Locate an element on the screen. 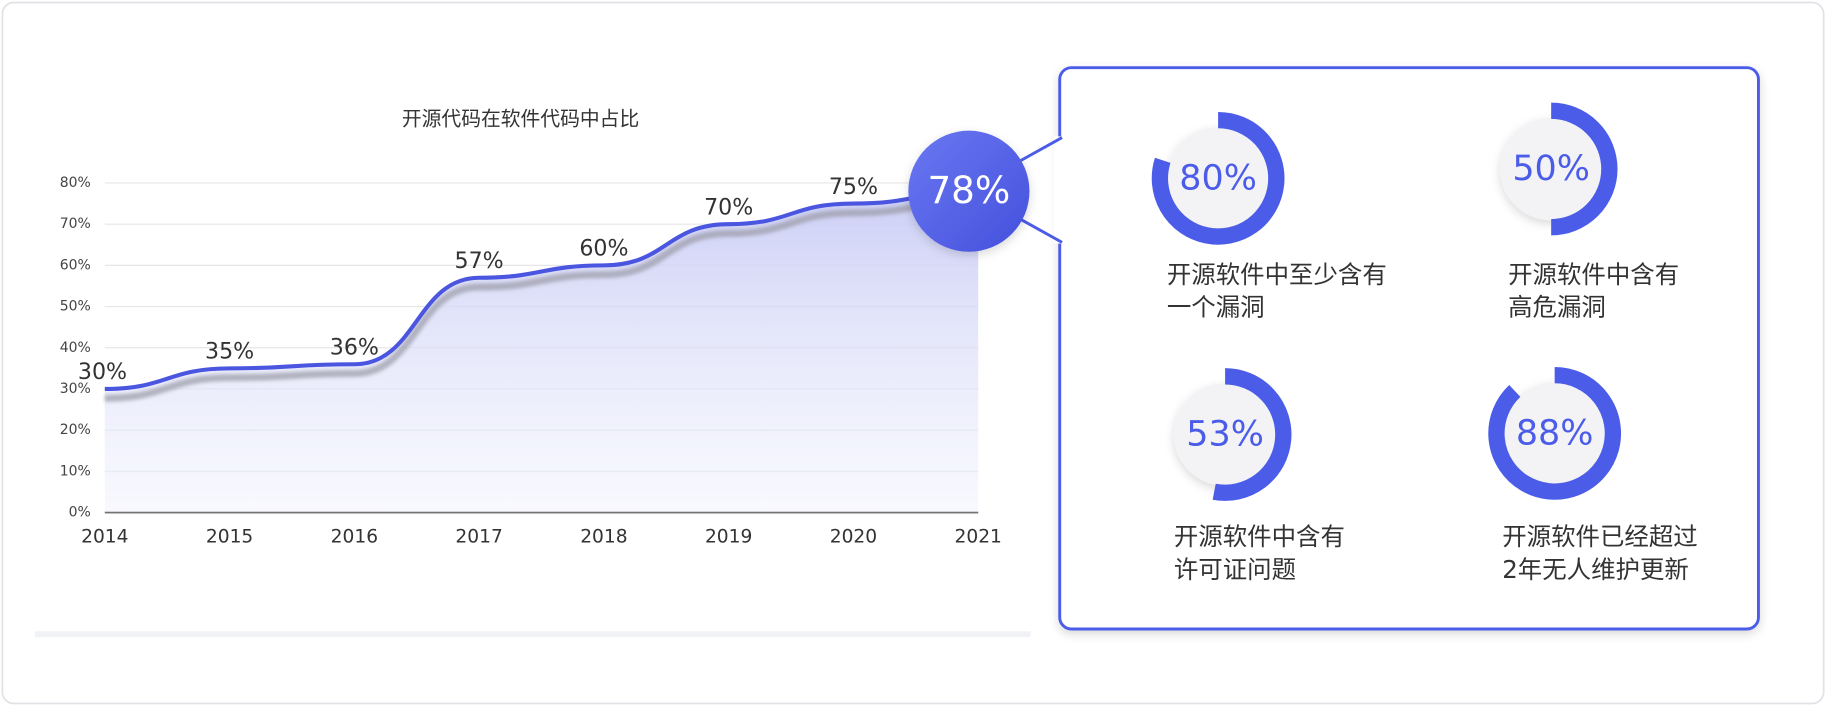 The image size is (1826, 706). donut-value-label: 50% is located at coordinates (1551, 169).